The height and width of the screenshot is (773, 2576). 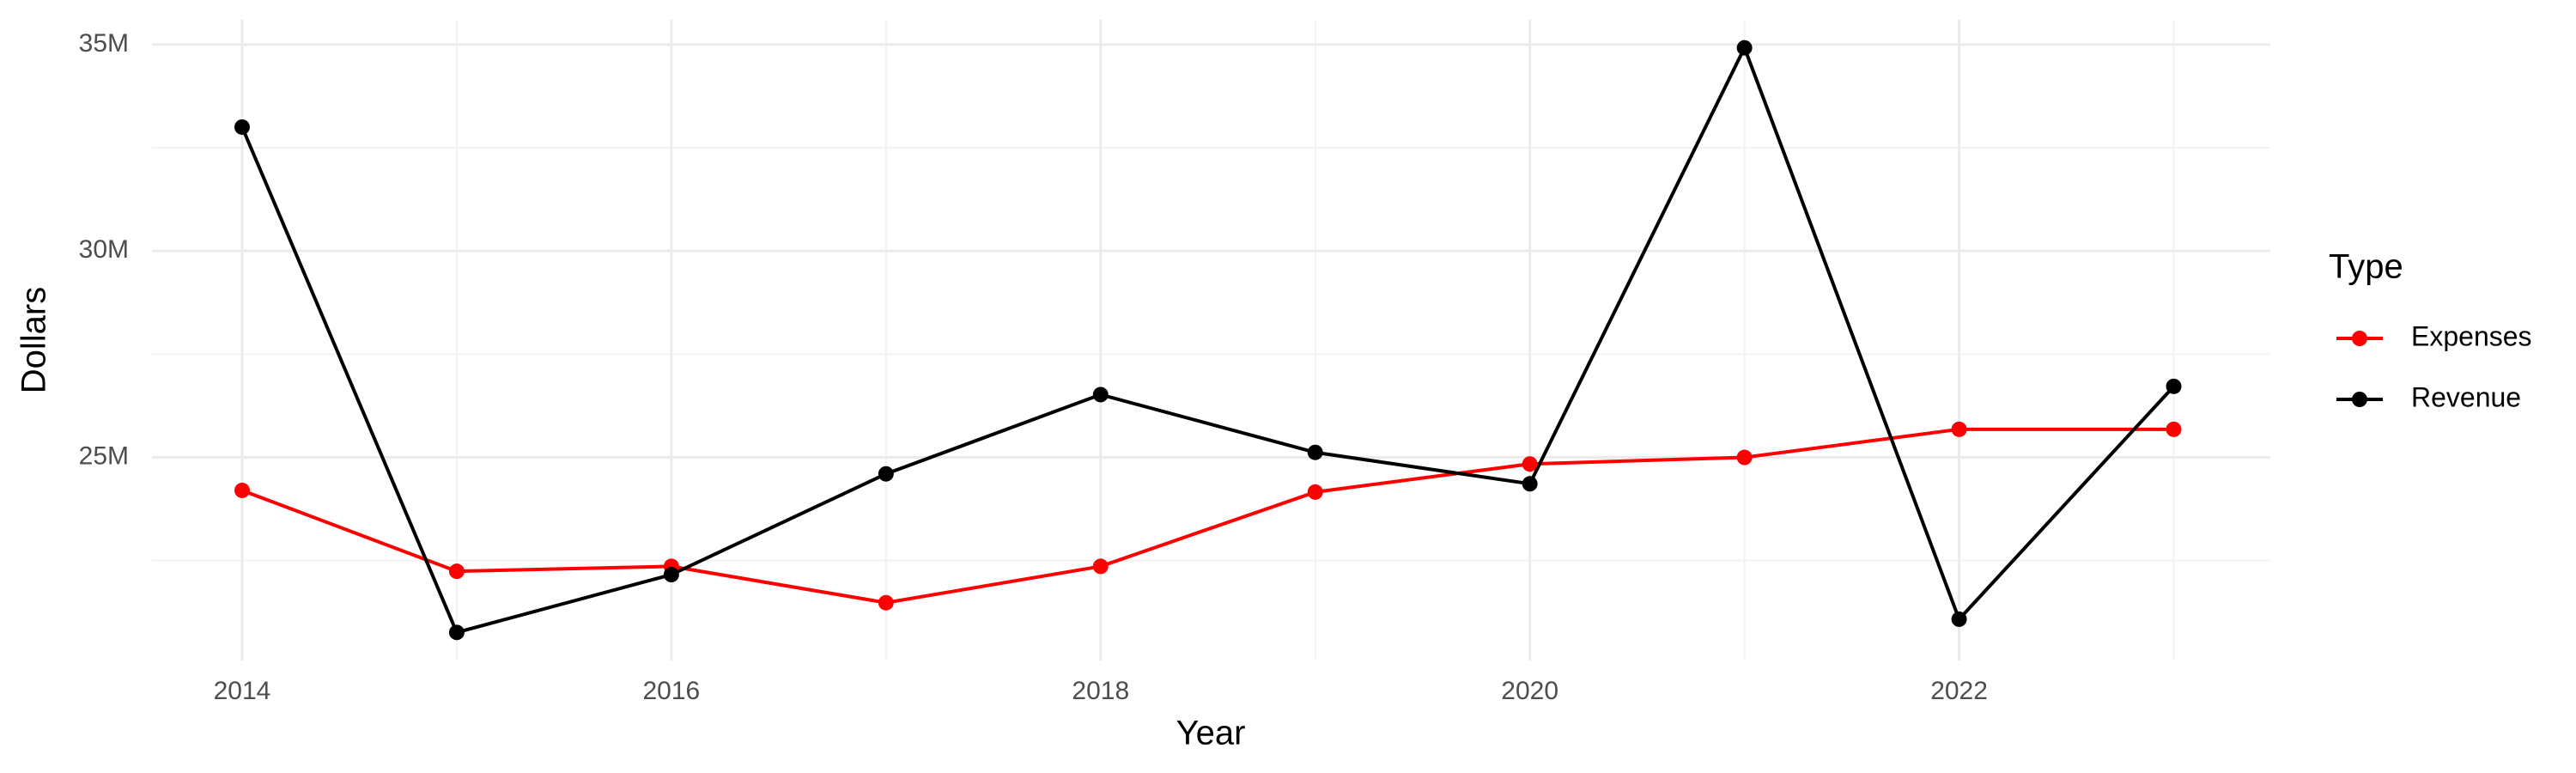 What do you see at coordinates (242, 691) in the screenshot?
I see `x-tick-label: 2014` at bounding box center [242, 691].